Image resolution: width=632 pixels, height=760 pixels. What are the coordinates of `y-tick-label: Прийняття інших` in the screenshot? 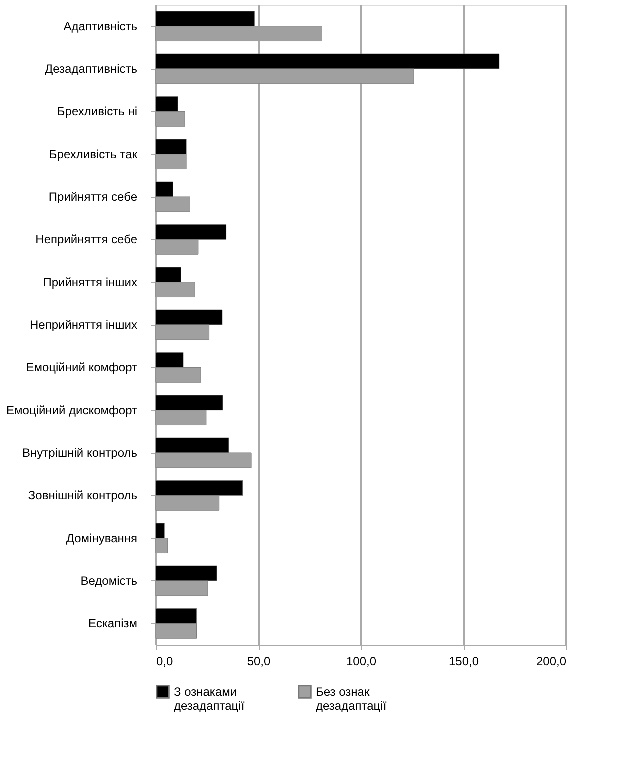 It's located at (90, 282).